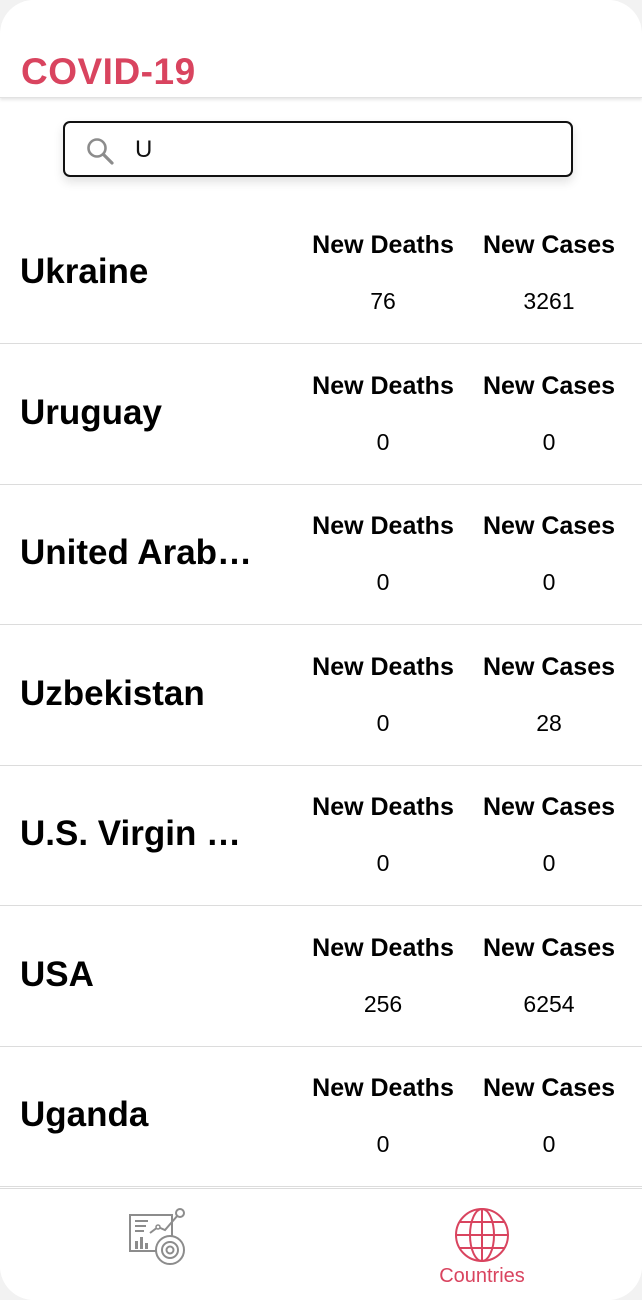  Describe the element at coordinates (549, 272) in the screenshot. I see `new-cases-stat: New Cases 3261` at that location.